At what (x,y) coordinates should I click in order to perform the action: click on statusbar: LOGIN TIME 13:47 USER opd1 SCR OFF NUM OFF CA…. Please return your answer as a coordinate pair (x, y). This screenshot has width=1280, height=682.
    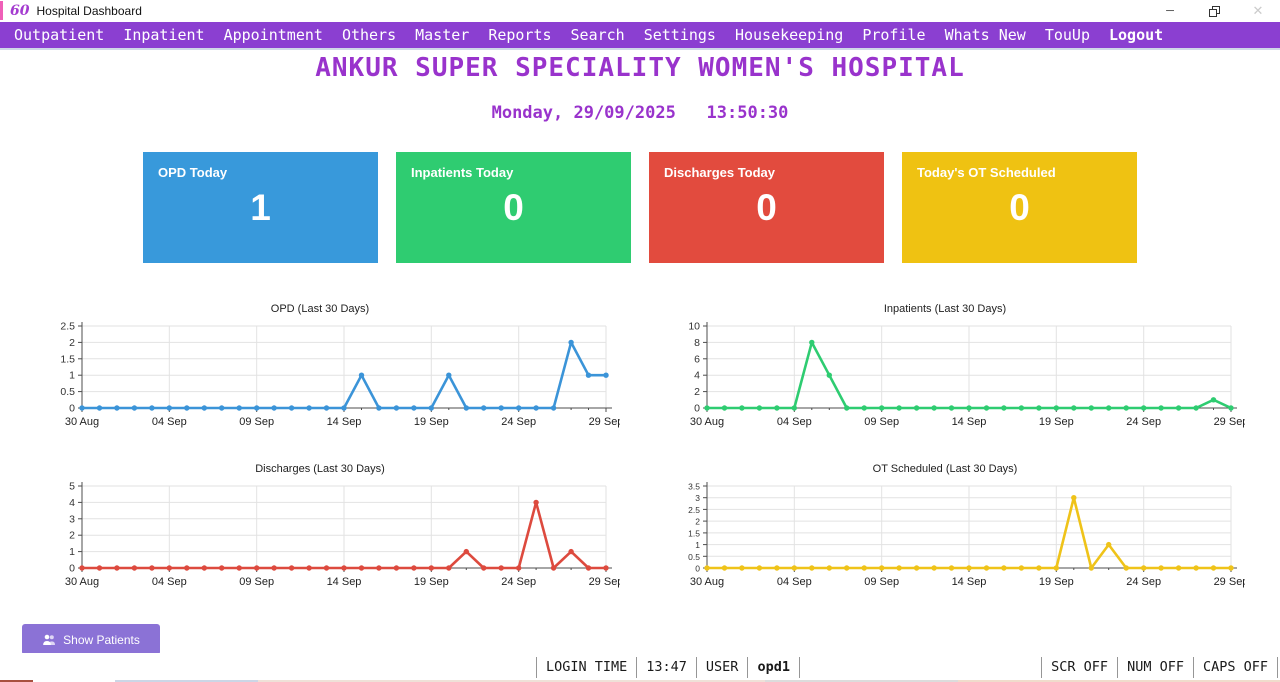
    Looking at the image, I should click on (640, 666).